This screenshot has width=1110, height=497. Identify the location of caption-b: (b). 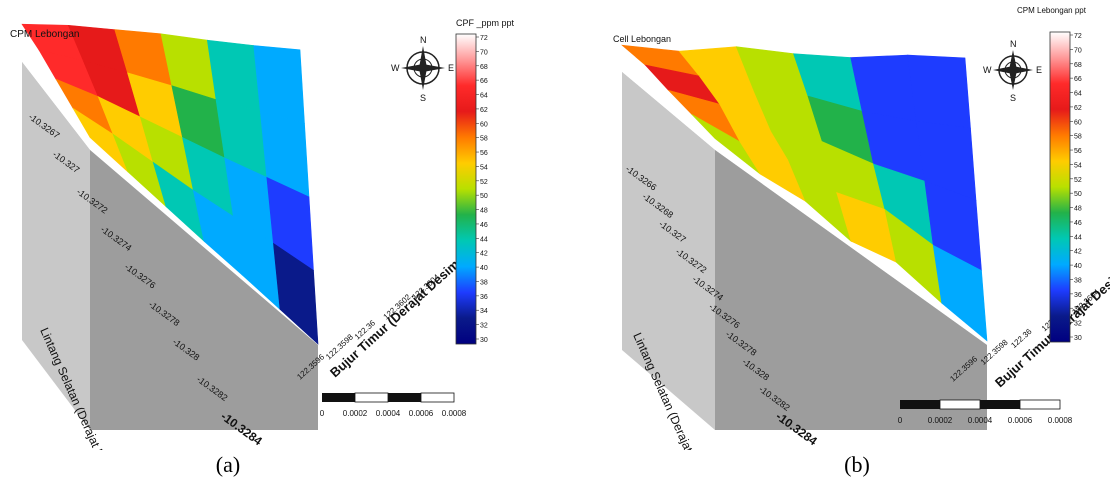
(857, 464).